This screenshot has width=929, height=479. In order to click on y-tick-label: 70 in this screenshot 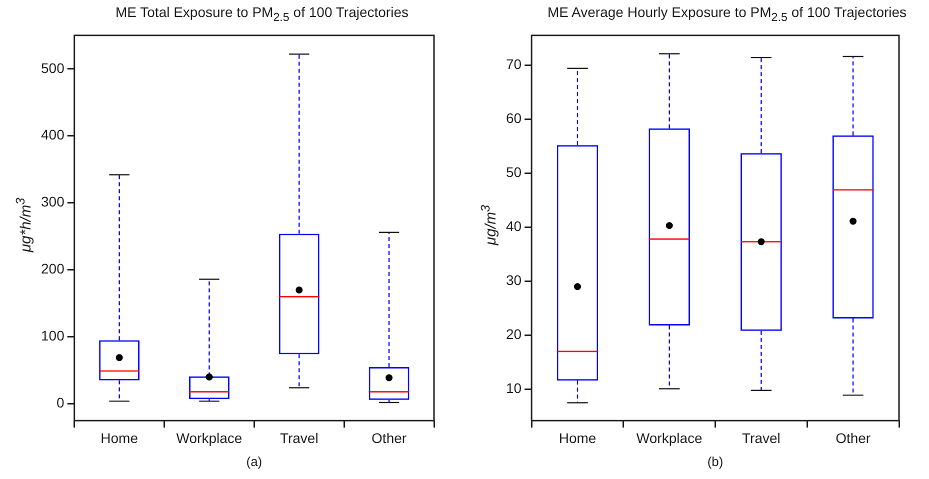, I will do `click(514, 64)`.